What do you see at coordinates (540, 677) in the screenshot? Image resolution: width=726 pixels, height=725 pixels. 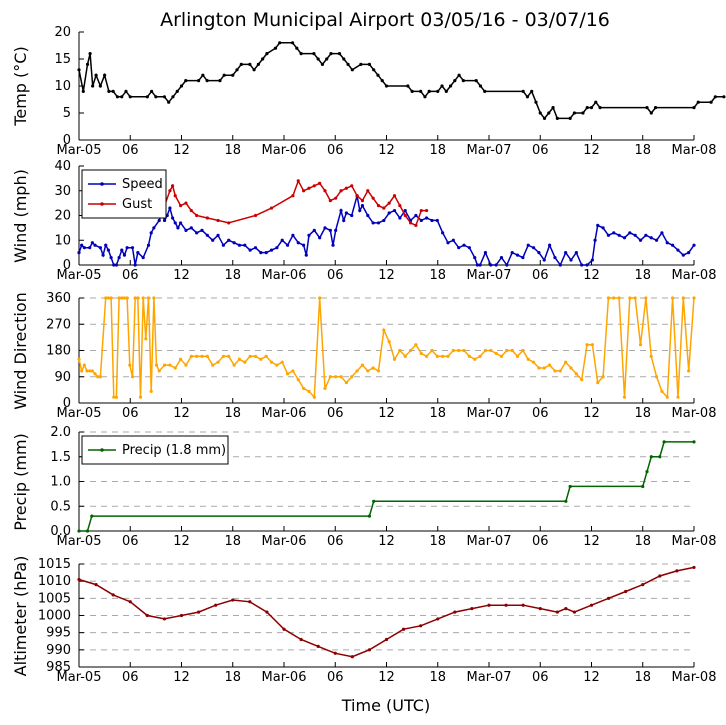 I see `x-tick-label: 06` at bounding box center [540, 677].